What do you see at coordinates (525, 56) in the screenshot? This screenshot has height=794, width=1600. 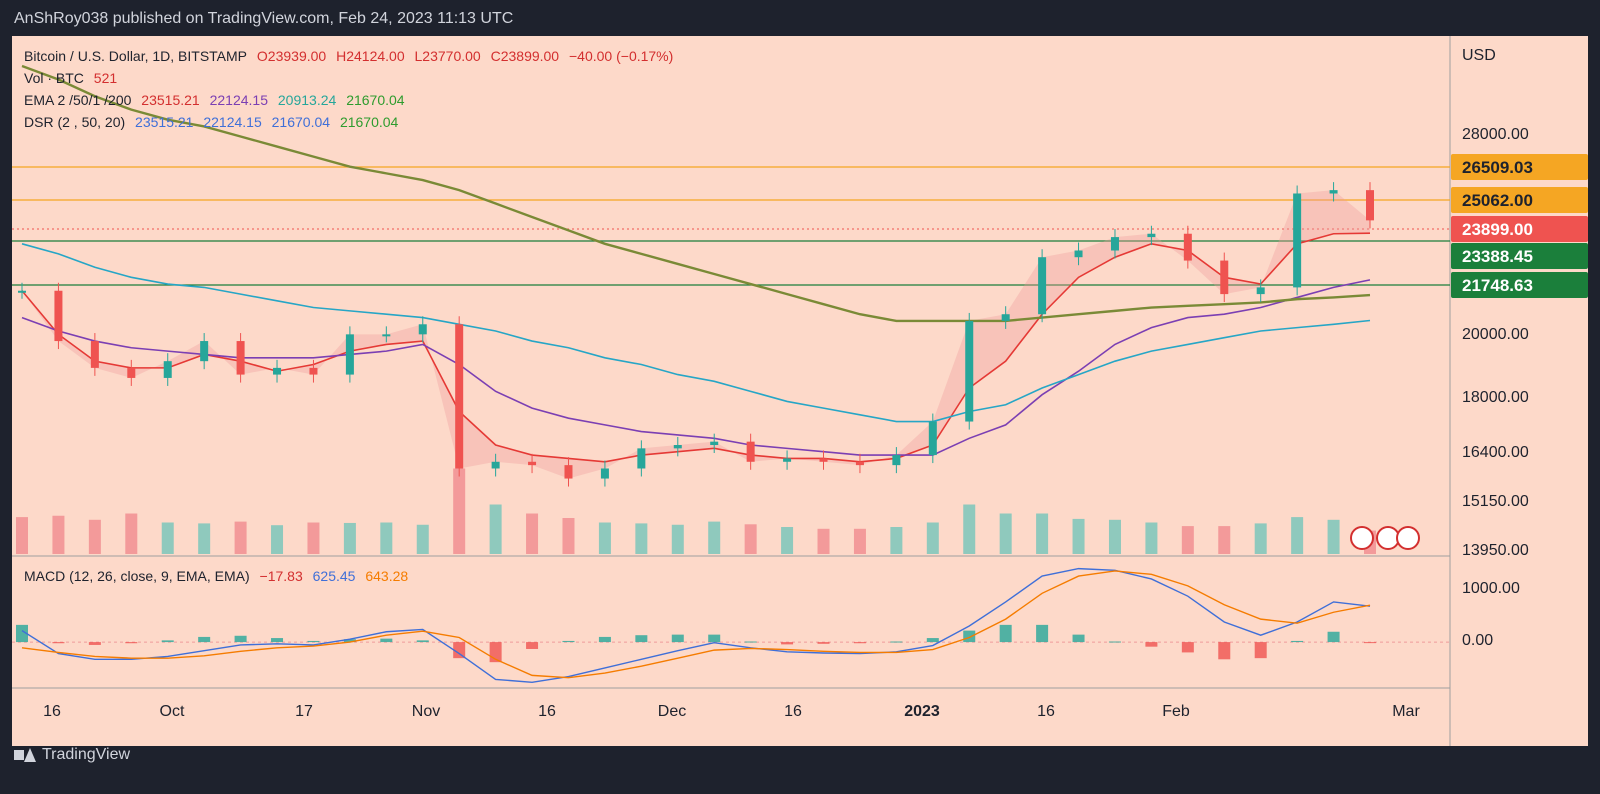 I see `ohlc-close: C23899.00` at bounding box center [525, 56].